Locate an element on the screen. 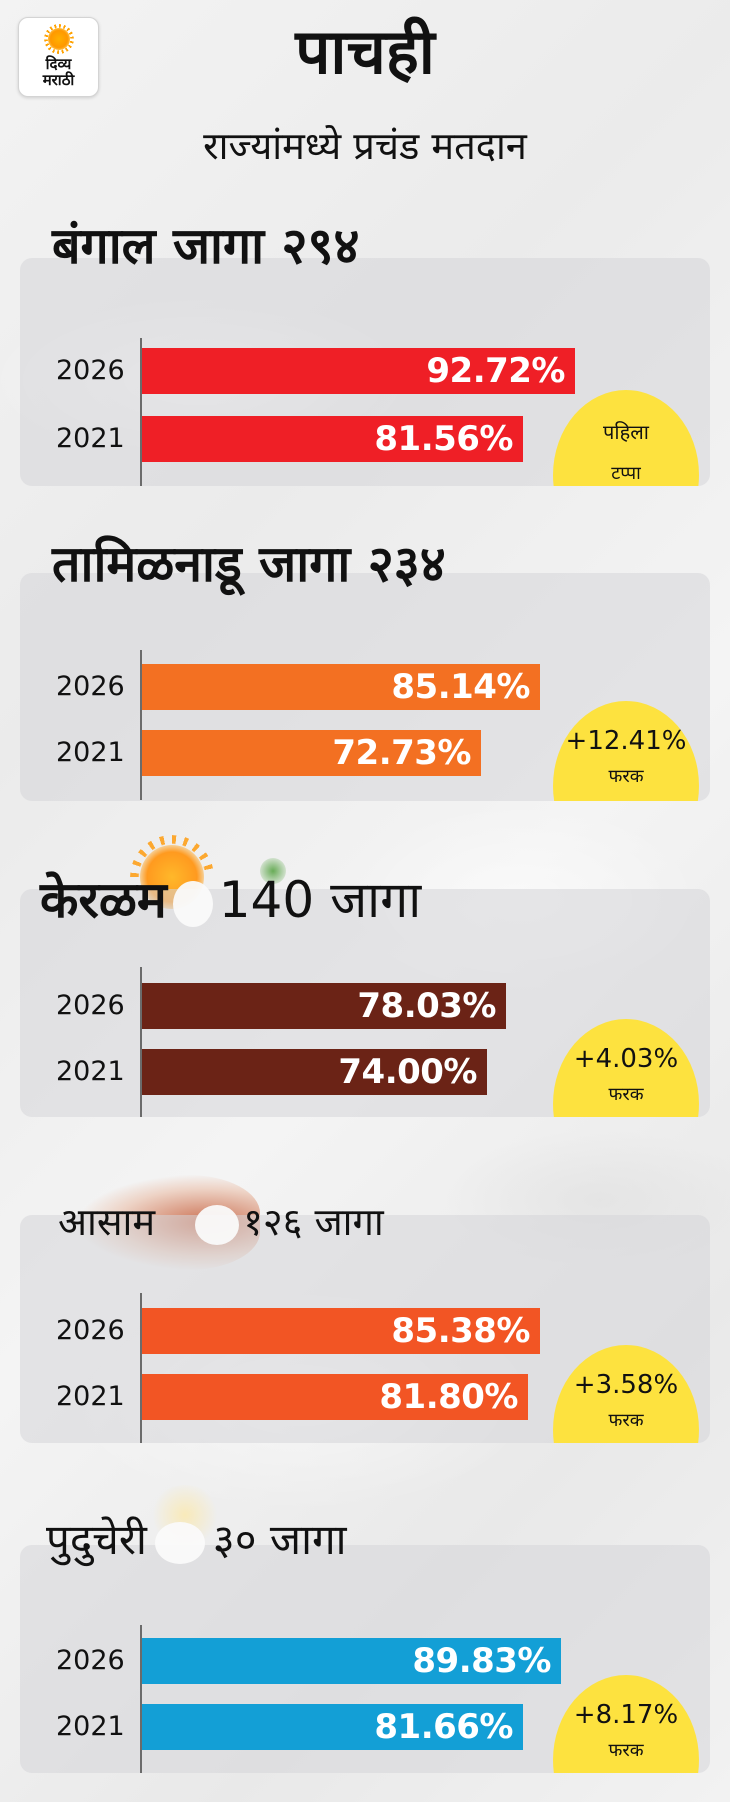 The image size is (730, 1802). chart-card: 2026 78.03% 2021 74.00% +4.03% फरक is located at coordinates (365, 1003).